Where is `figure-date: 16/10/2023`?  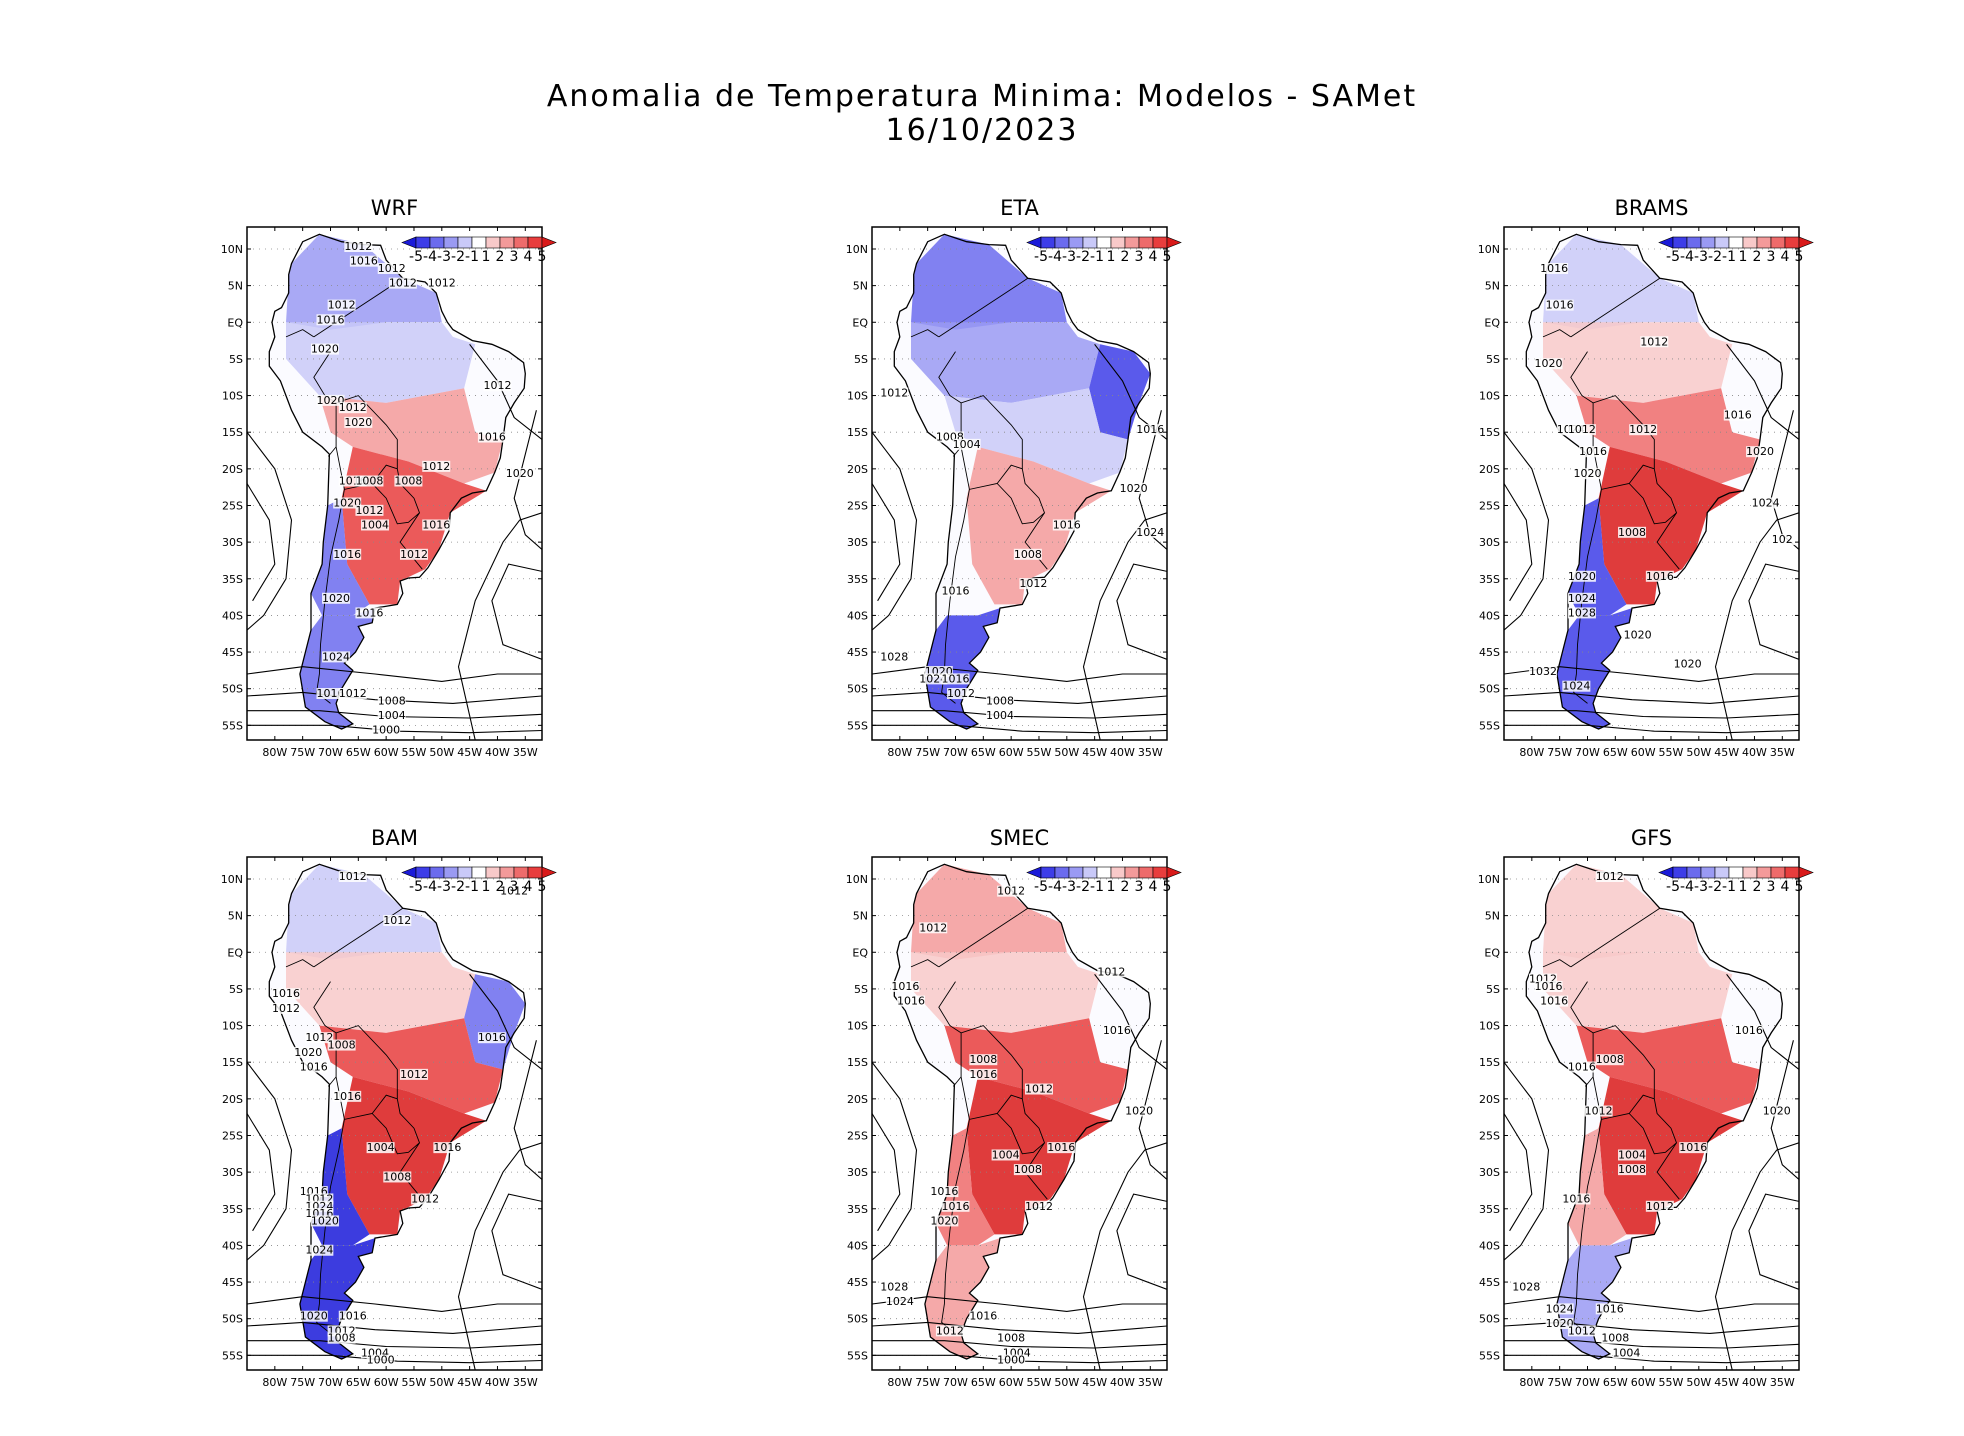 figure-date: 16/10/2023 is located at coordinates (982, 130).